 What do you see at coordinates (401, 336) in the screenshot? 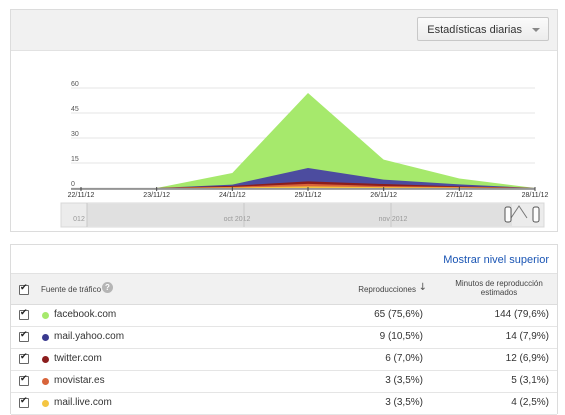
I see `plays-value: 9 (10,5%)` at bounding box center [401, 336].